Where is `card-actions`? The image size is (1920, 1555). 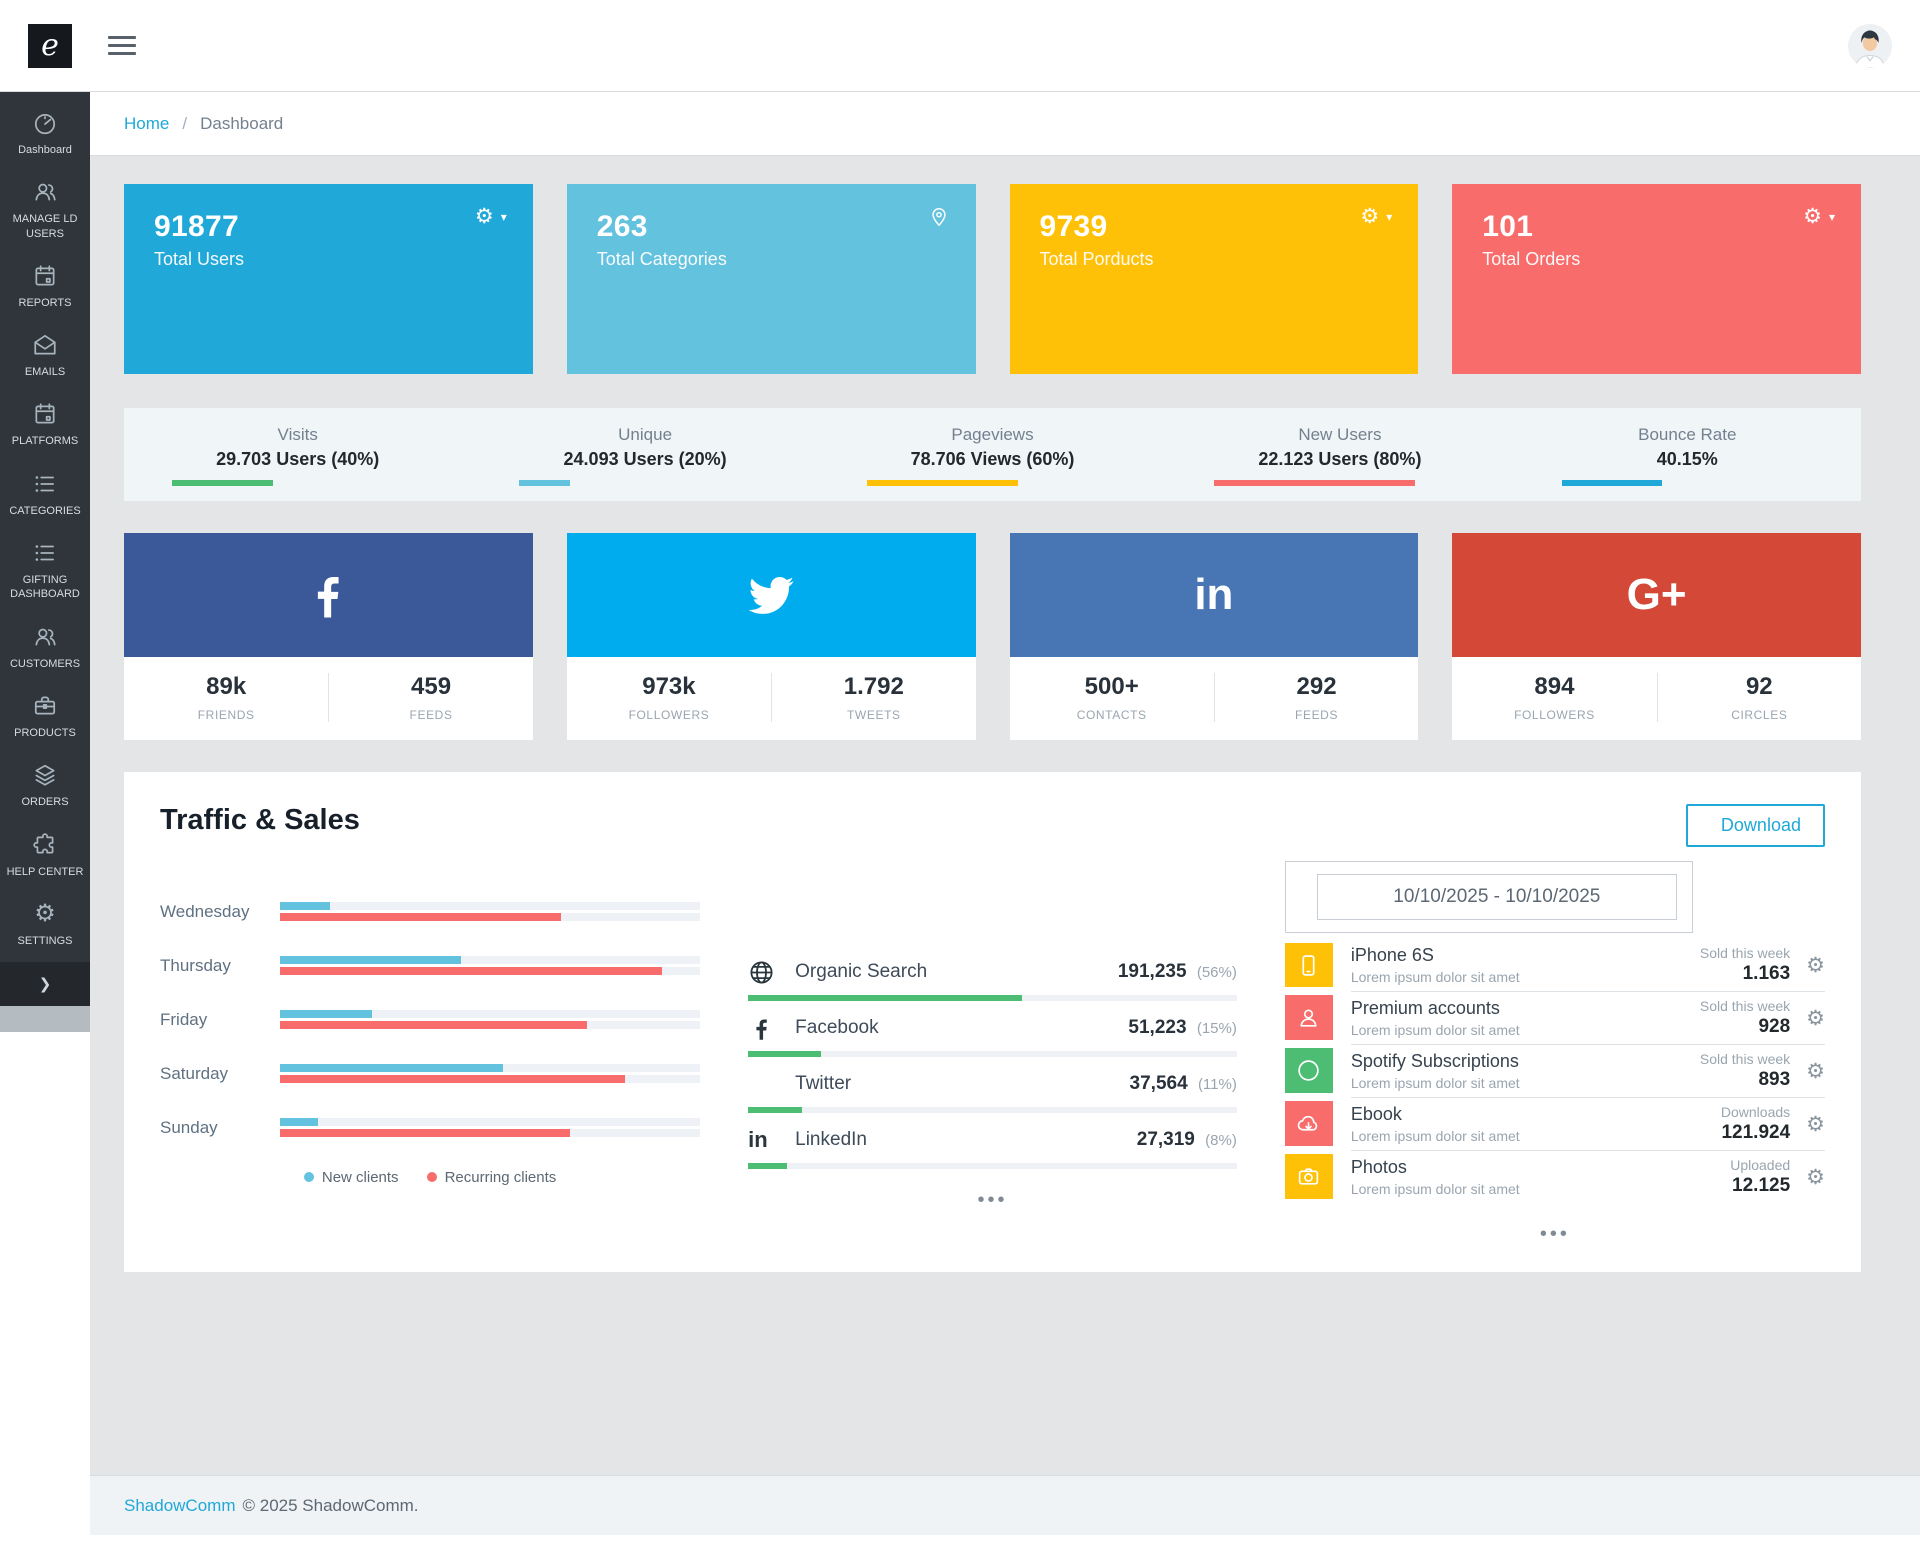
card-actions is located at coordinates (939, 217).